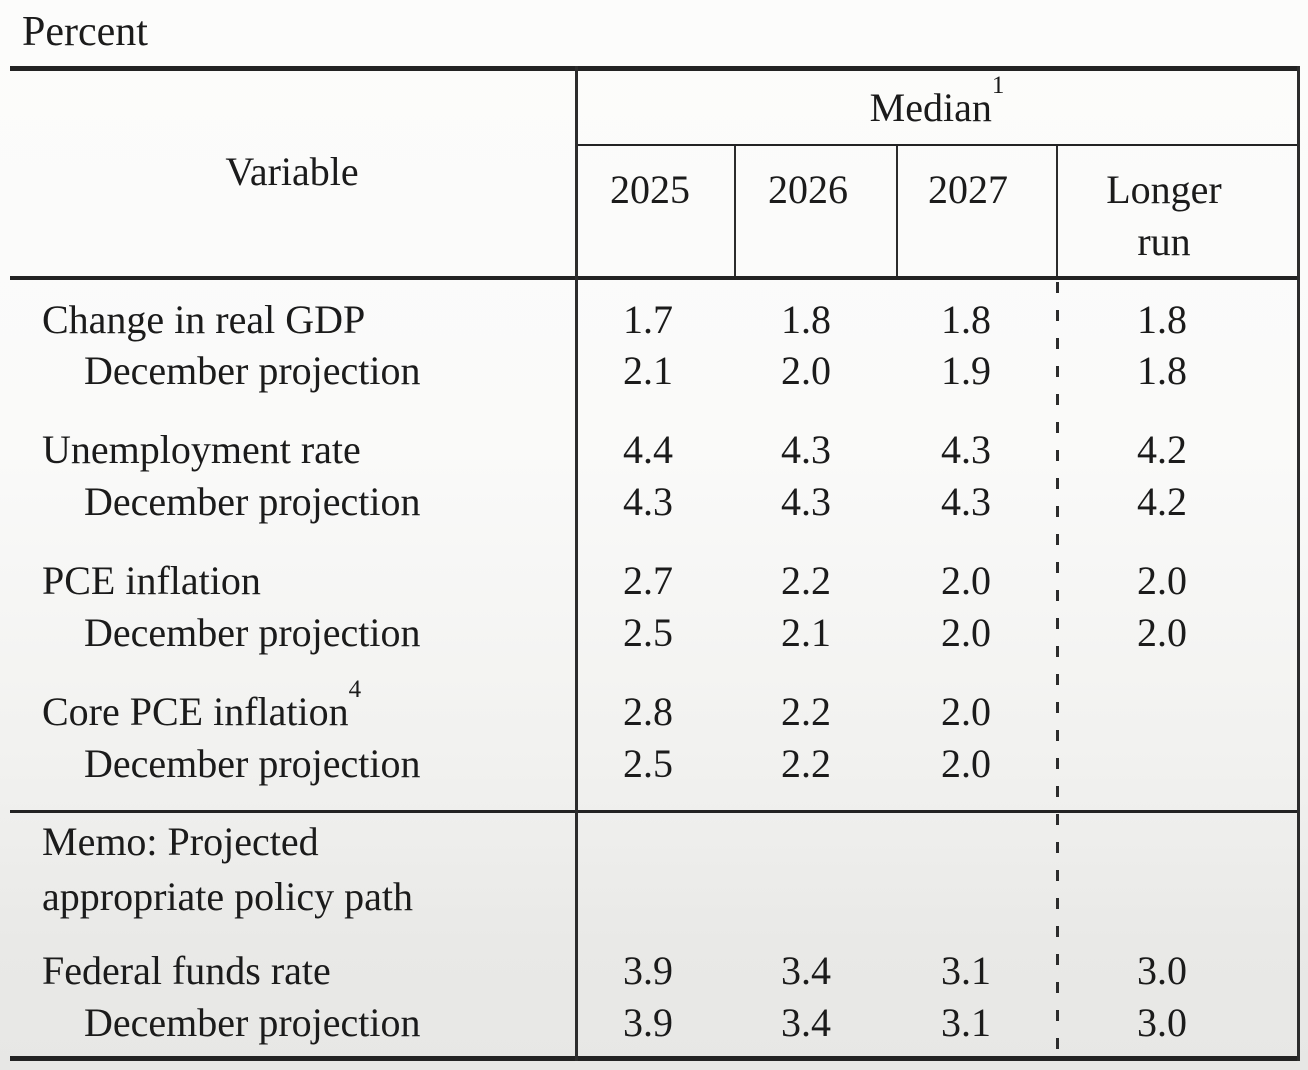 The image size is (1308, 1070). What do you see at coordinates (998, 85) in the screenshot?
I see `median-superscript: 1` at bounding box center [998, 85].